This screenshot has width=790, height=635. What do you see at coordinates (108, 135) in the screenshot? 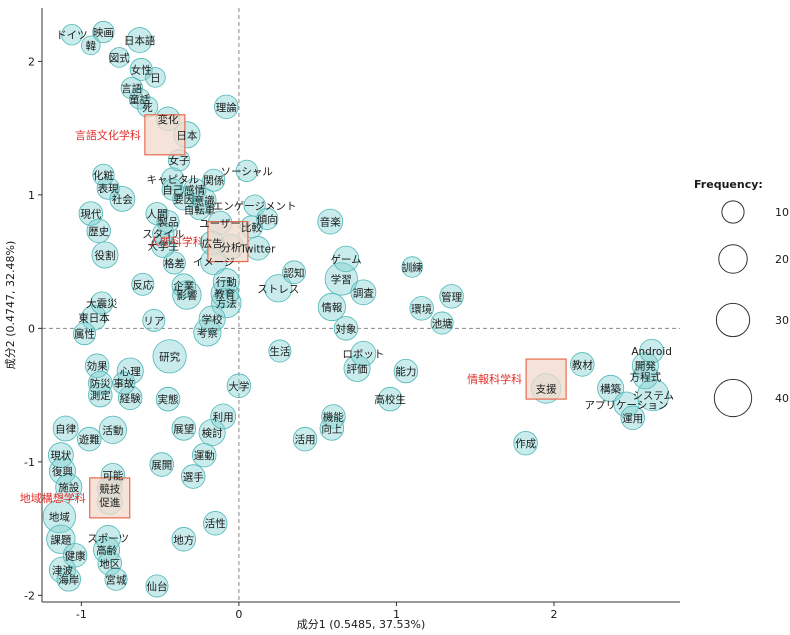
I see `category-label: 言語文化学科` at bounding box center [108, 135].